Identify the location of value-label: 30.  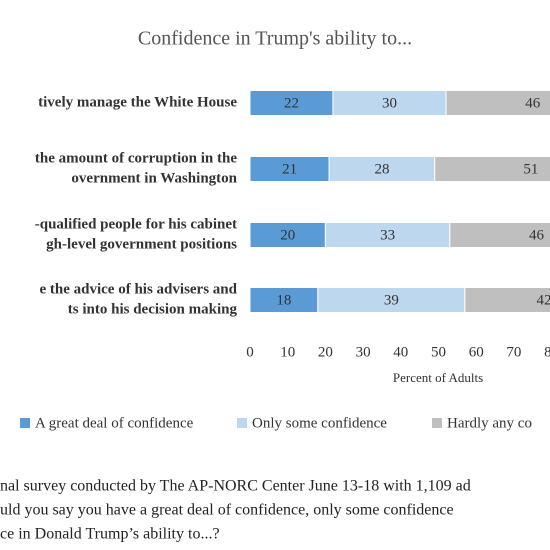
(389, 103).